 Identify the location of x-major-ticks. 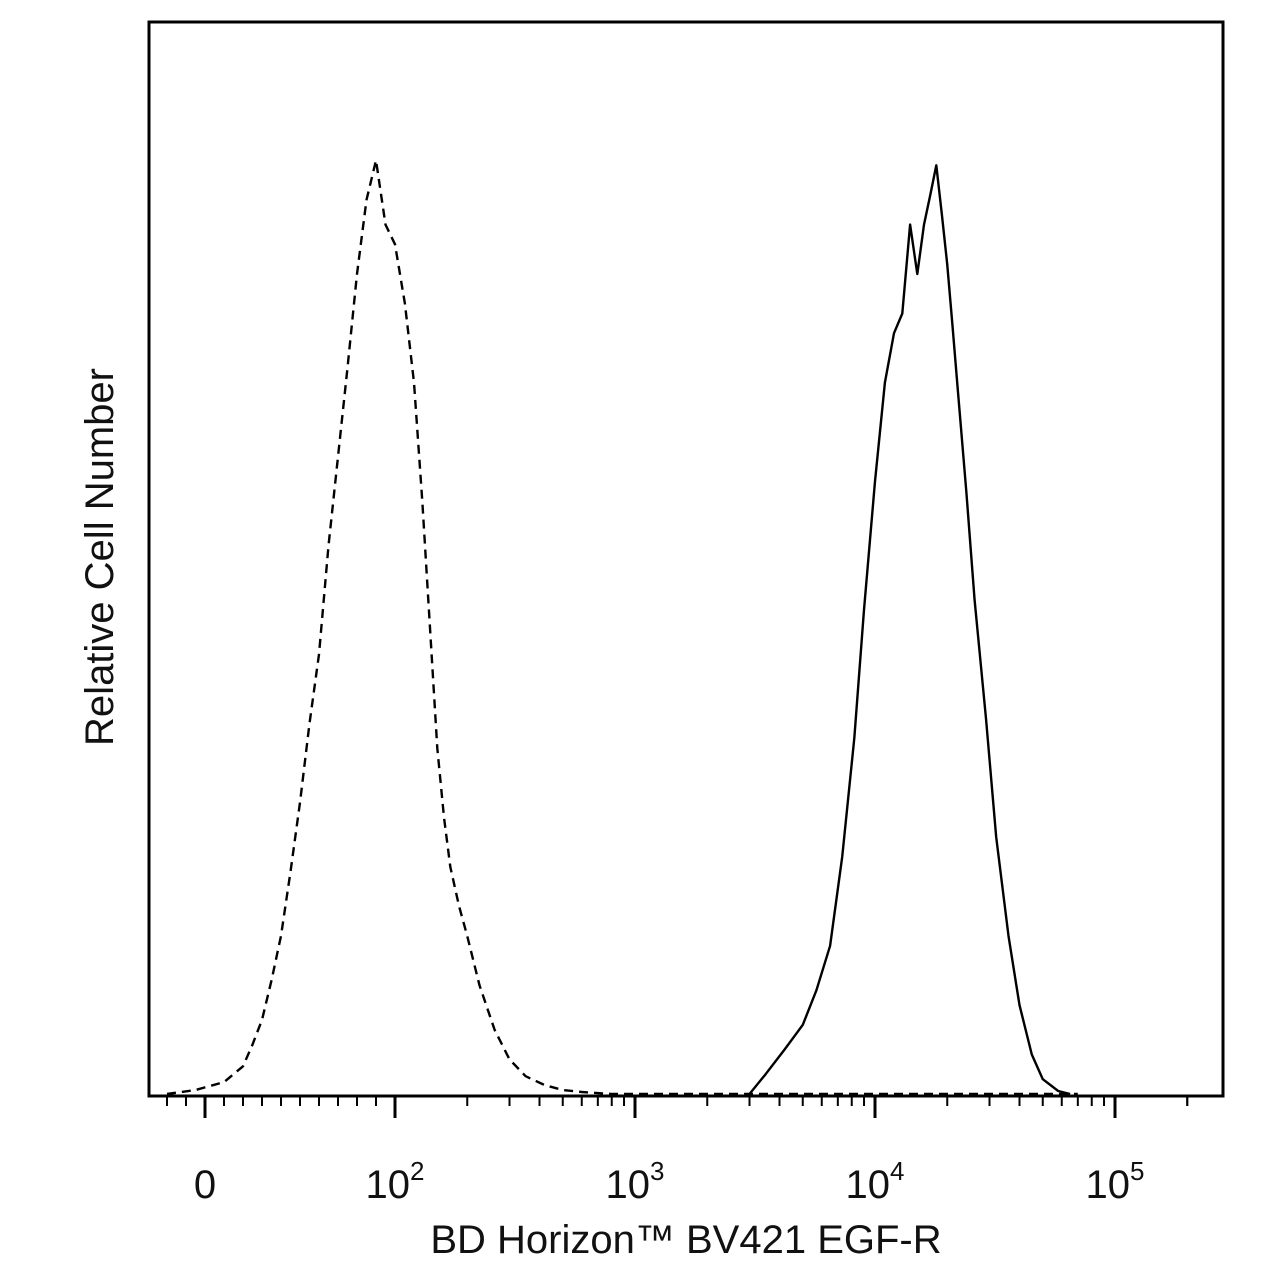
(660, 1107).